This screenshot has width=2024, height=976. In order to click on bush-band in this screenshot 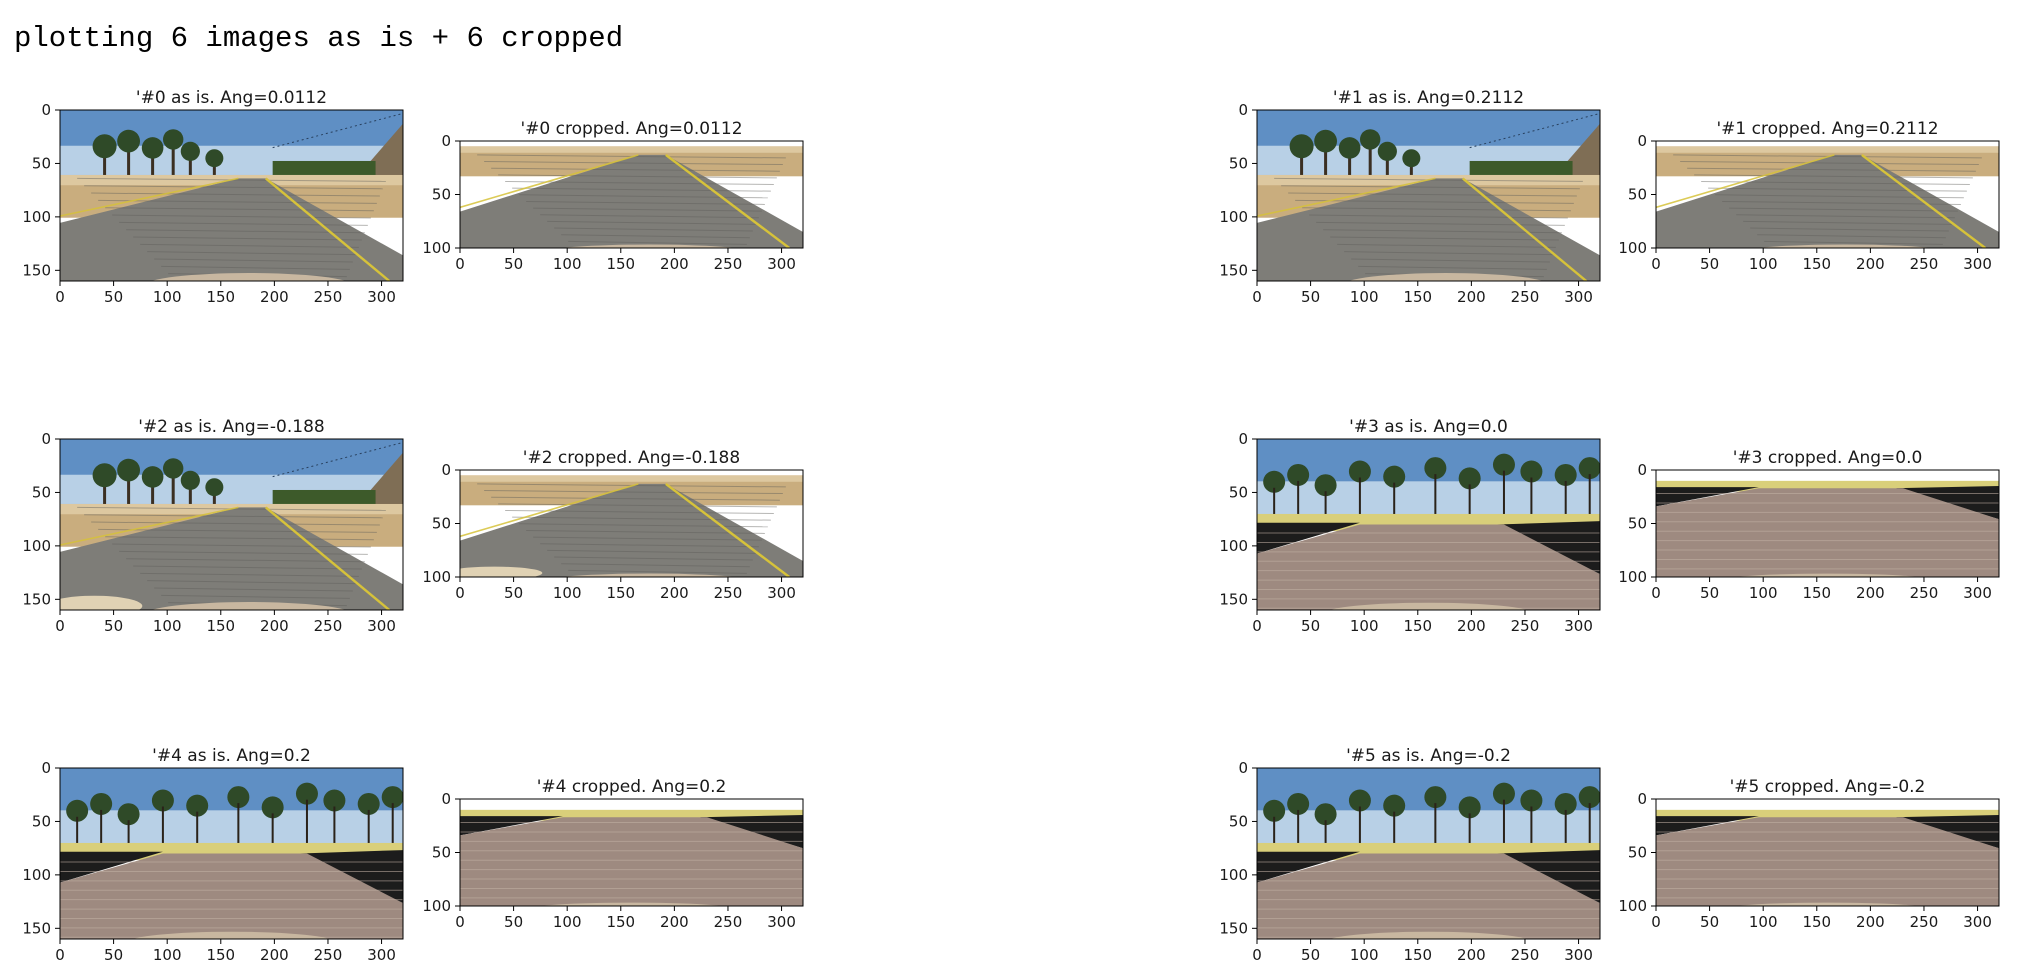, I will do `click(324, 167)`.